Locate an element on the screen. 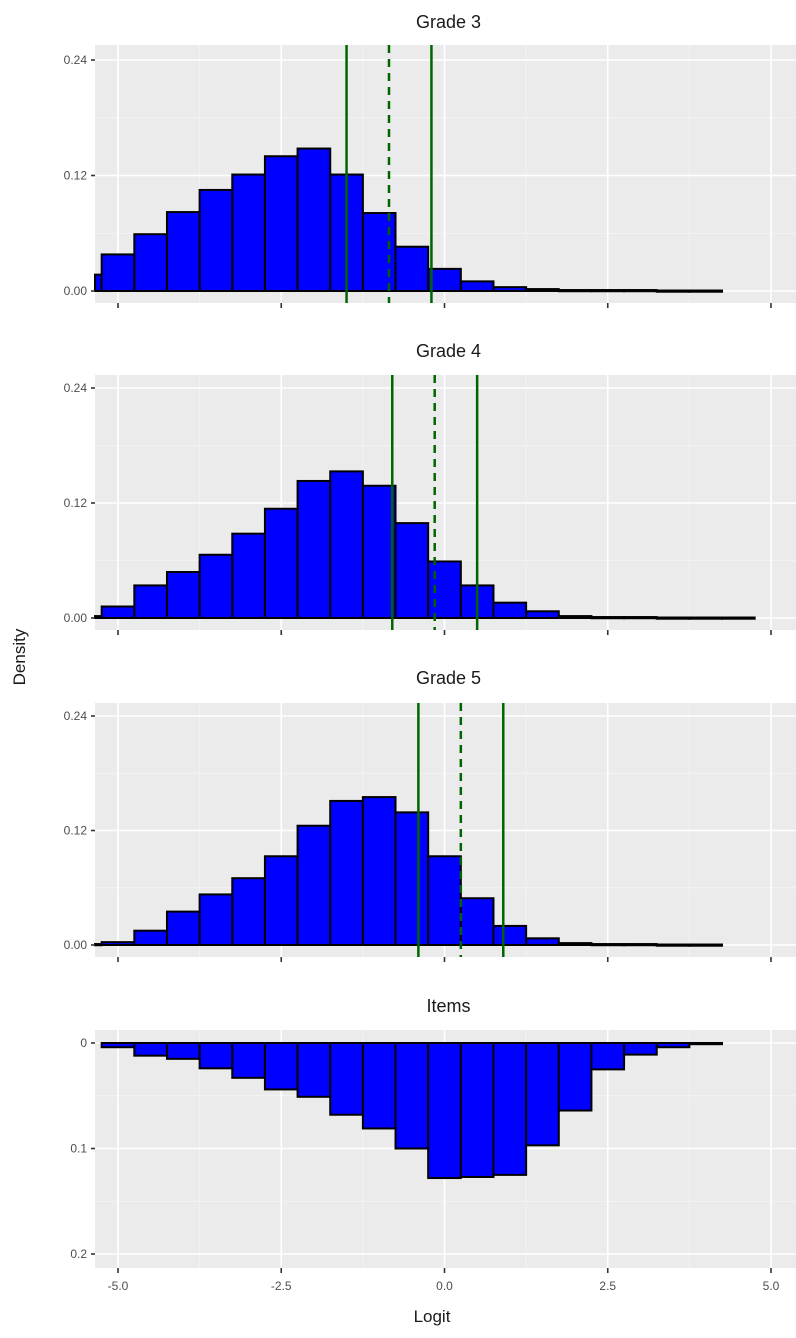 The height and width of the screenshot is (1338, 796). x-tick-label: 2.5 is located at coordinates (607, 1286).